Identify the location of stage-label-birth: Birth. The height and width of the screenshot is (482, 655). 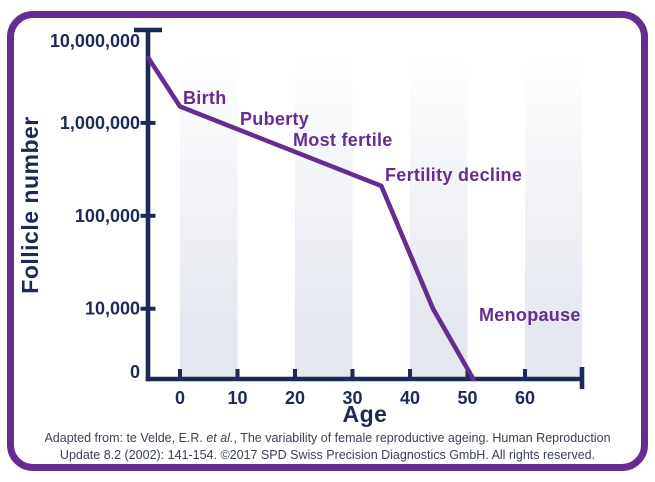
(205, 98).